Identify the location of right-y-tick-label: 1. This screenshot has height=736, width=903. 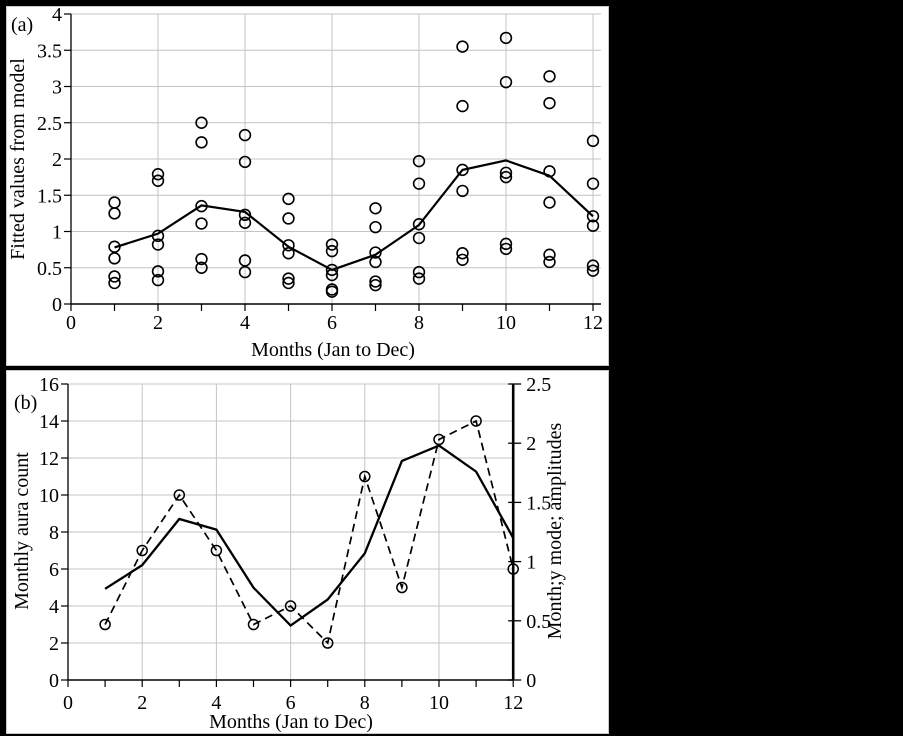
(531, 563).